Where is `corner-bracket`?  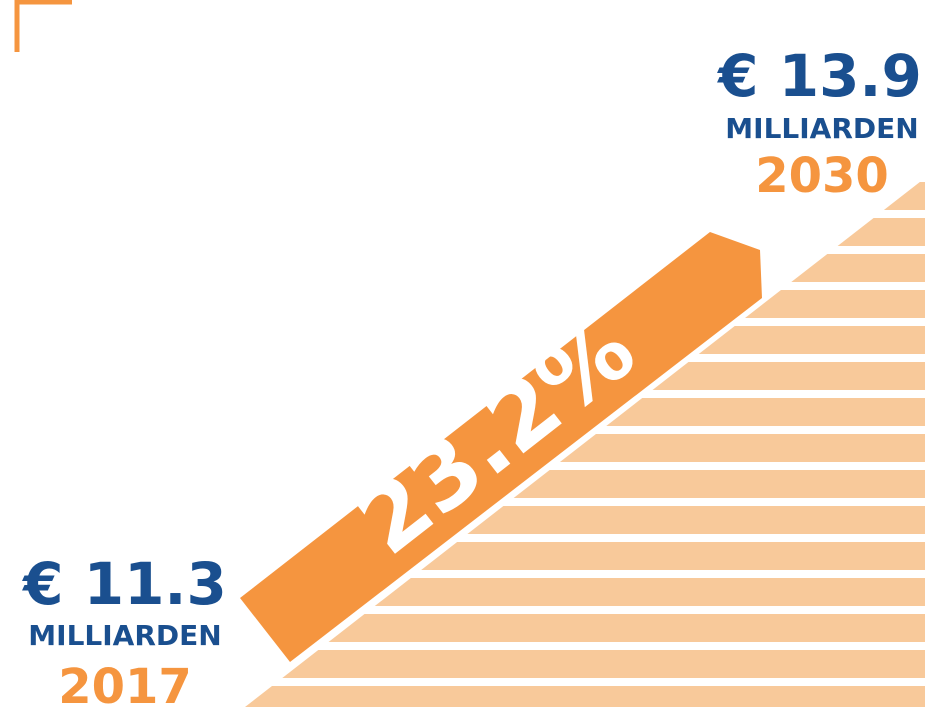 corner-bracket is located at coordinates (43, 26).